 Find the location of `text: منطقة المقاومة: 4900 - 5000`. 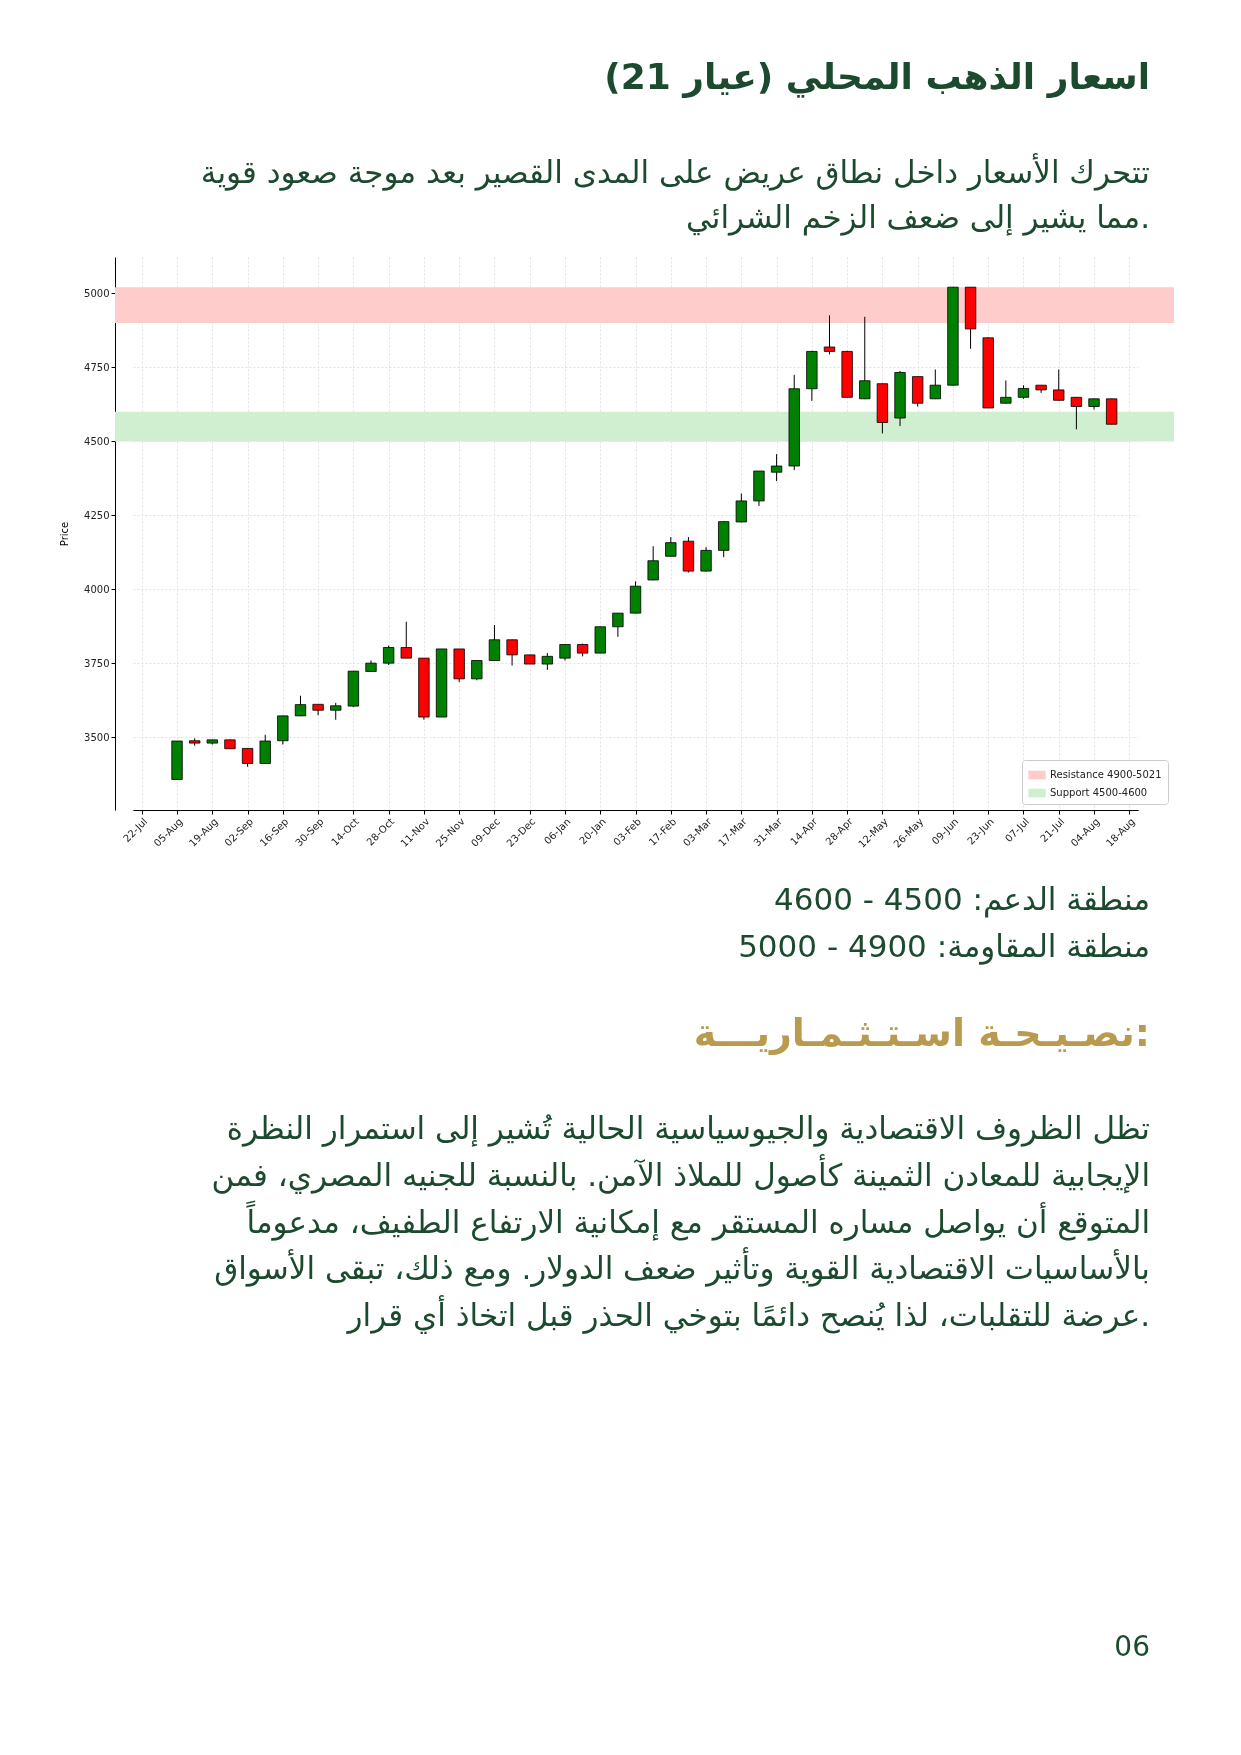

text: منطقة المقاومة: 4900 - 5000 is located at coordinates (944, 946).